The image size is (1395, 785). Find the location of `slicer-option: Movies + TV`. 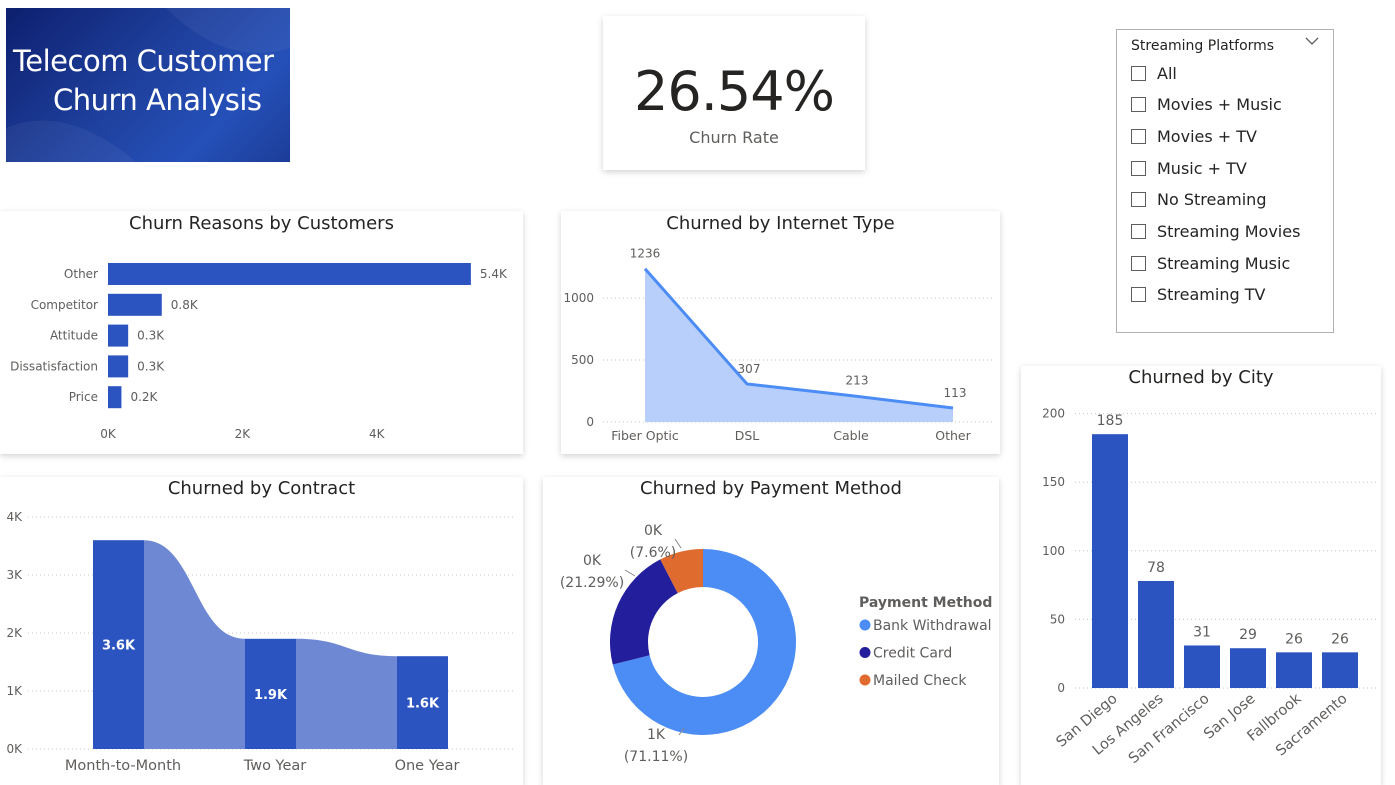

slicer-option: Movies + TV is located at coordinates (1194, 136).